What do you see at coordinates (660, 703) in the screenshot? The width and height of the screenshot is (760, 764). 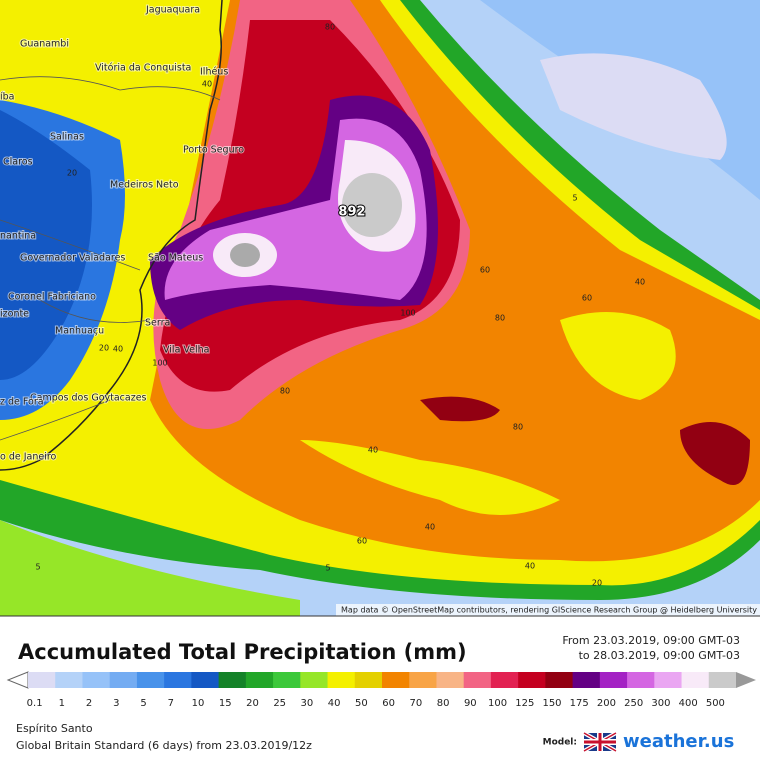 I see `scale-label: 300` at bounding box center [660, 703].